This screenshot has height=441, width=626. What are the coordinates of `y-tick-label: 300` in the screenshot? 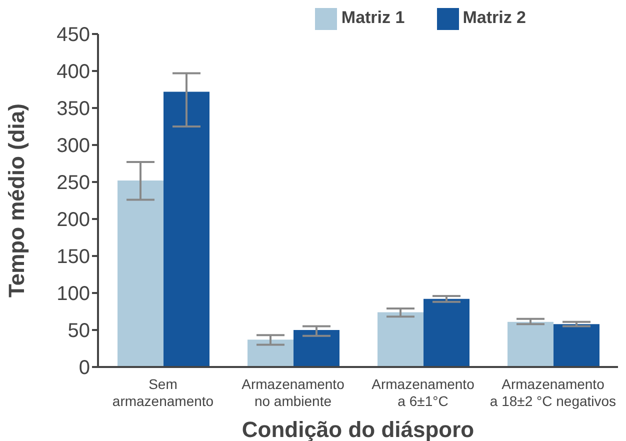 It's located at (73, 146).